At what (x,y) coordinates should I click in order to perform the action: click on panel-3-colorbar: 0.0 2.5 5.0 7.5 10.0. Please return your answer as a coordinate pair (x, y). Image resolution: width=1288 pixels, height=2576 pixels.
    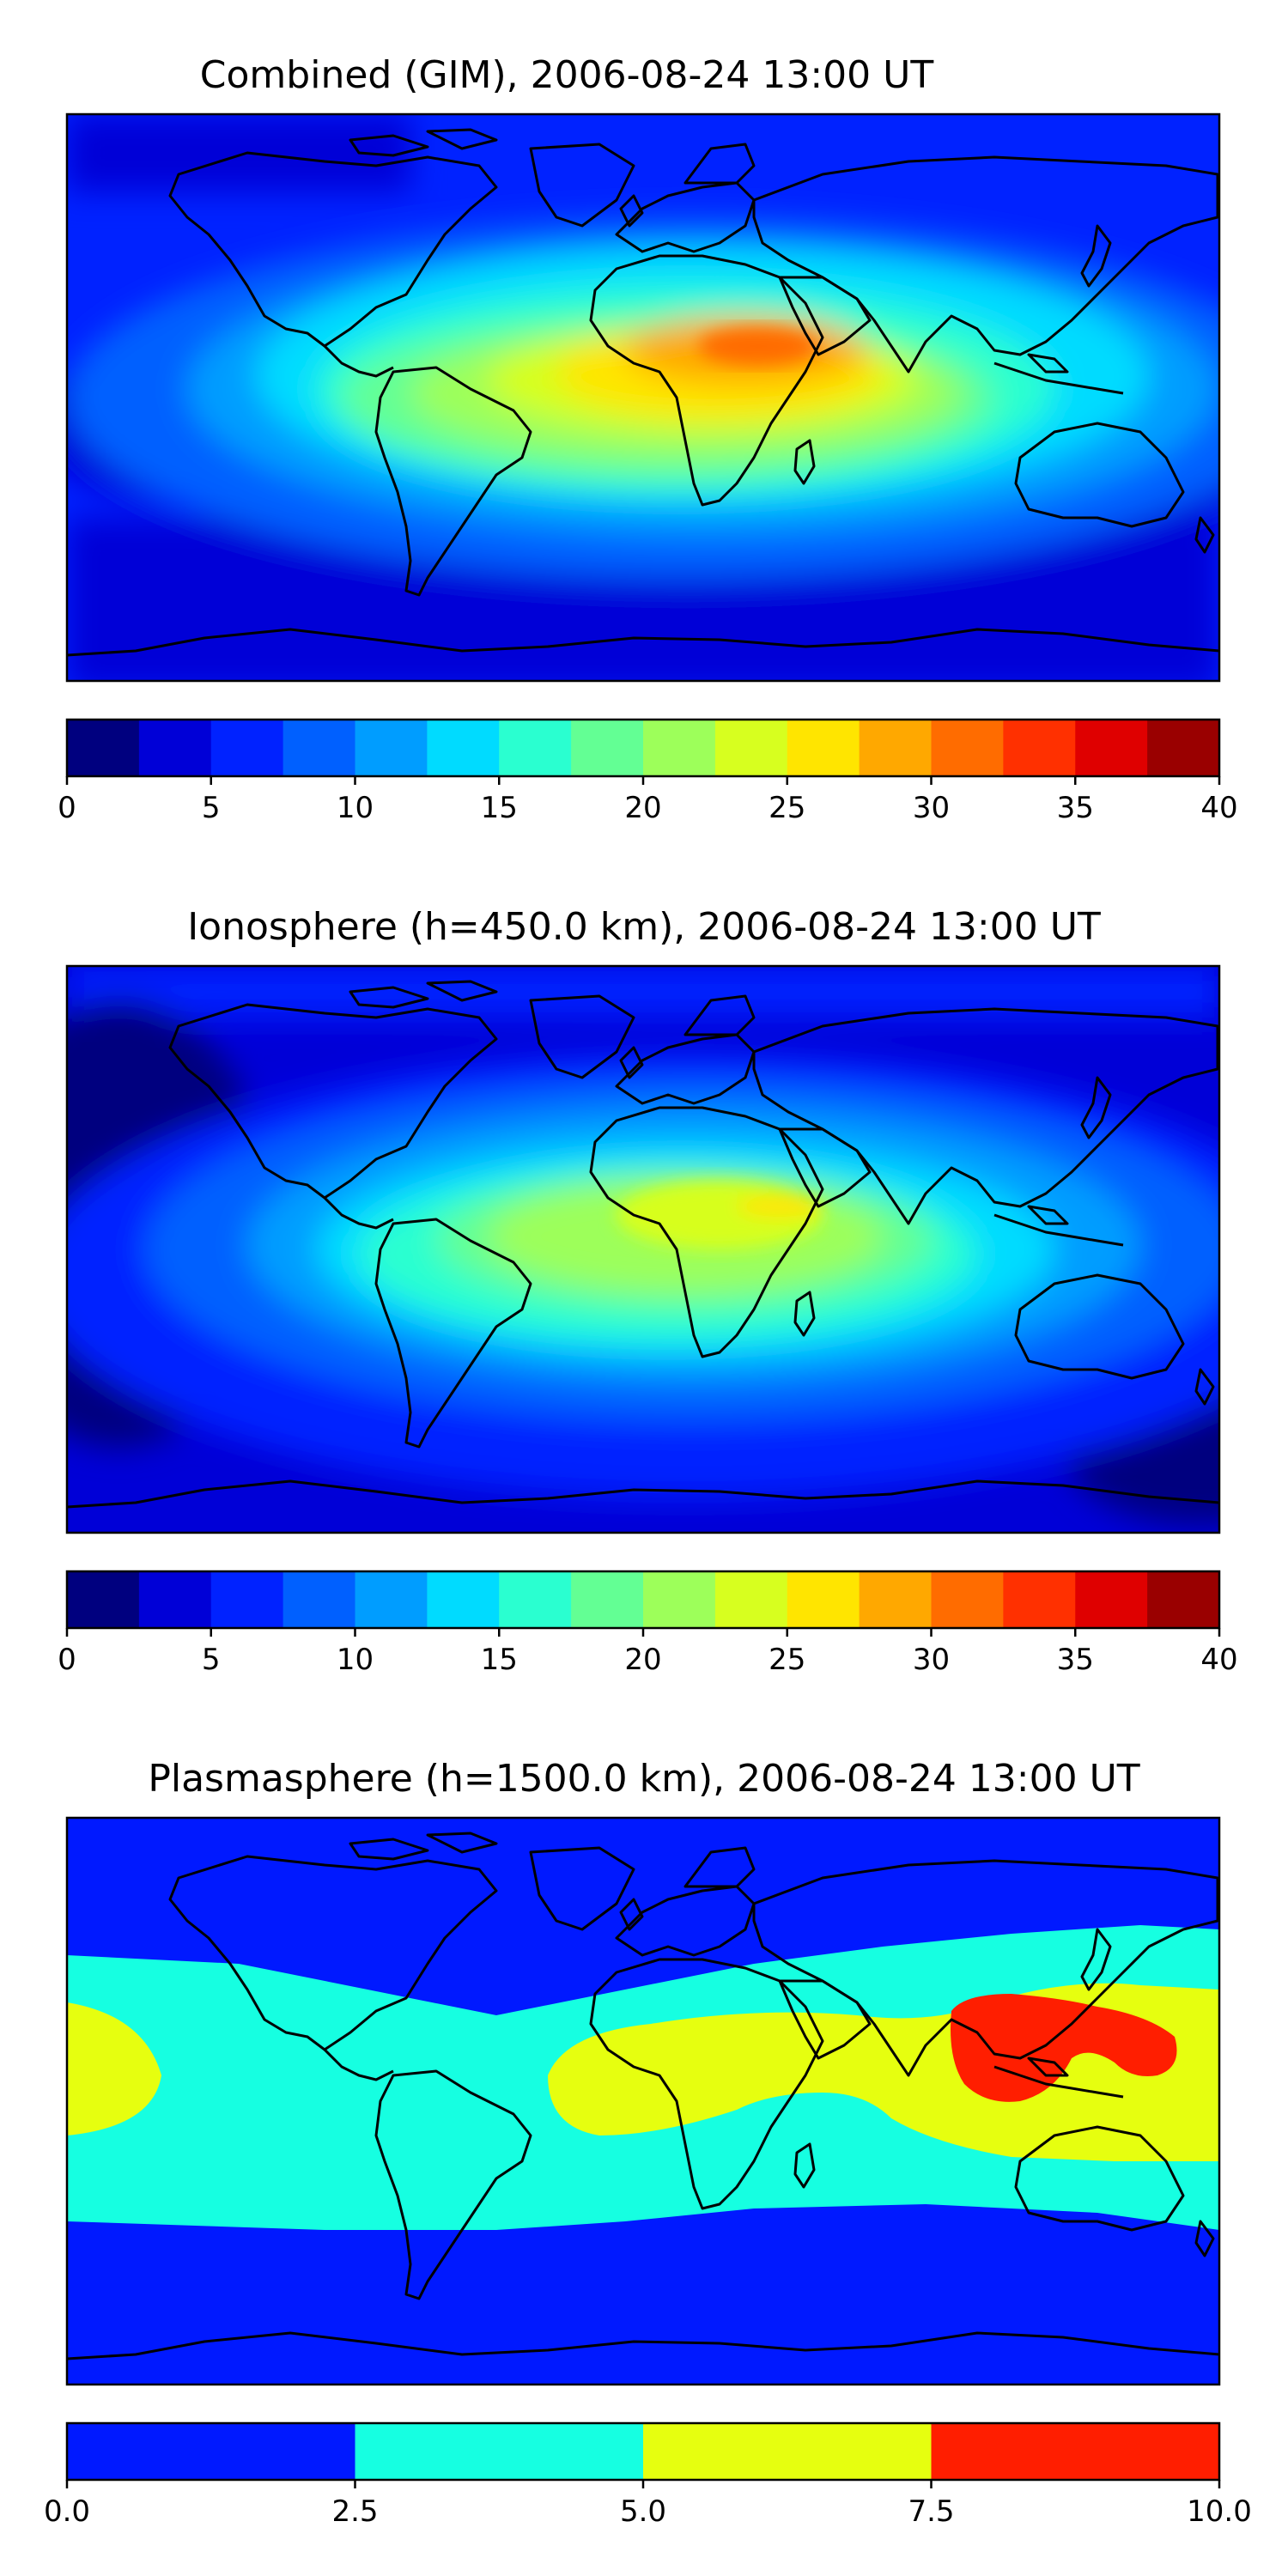
    Looking at the image, I should click on (648, 2475).